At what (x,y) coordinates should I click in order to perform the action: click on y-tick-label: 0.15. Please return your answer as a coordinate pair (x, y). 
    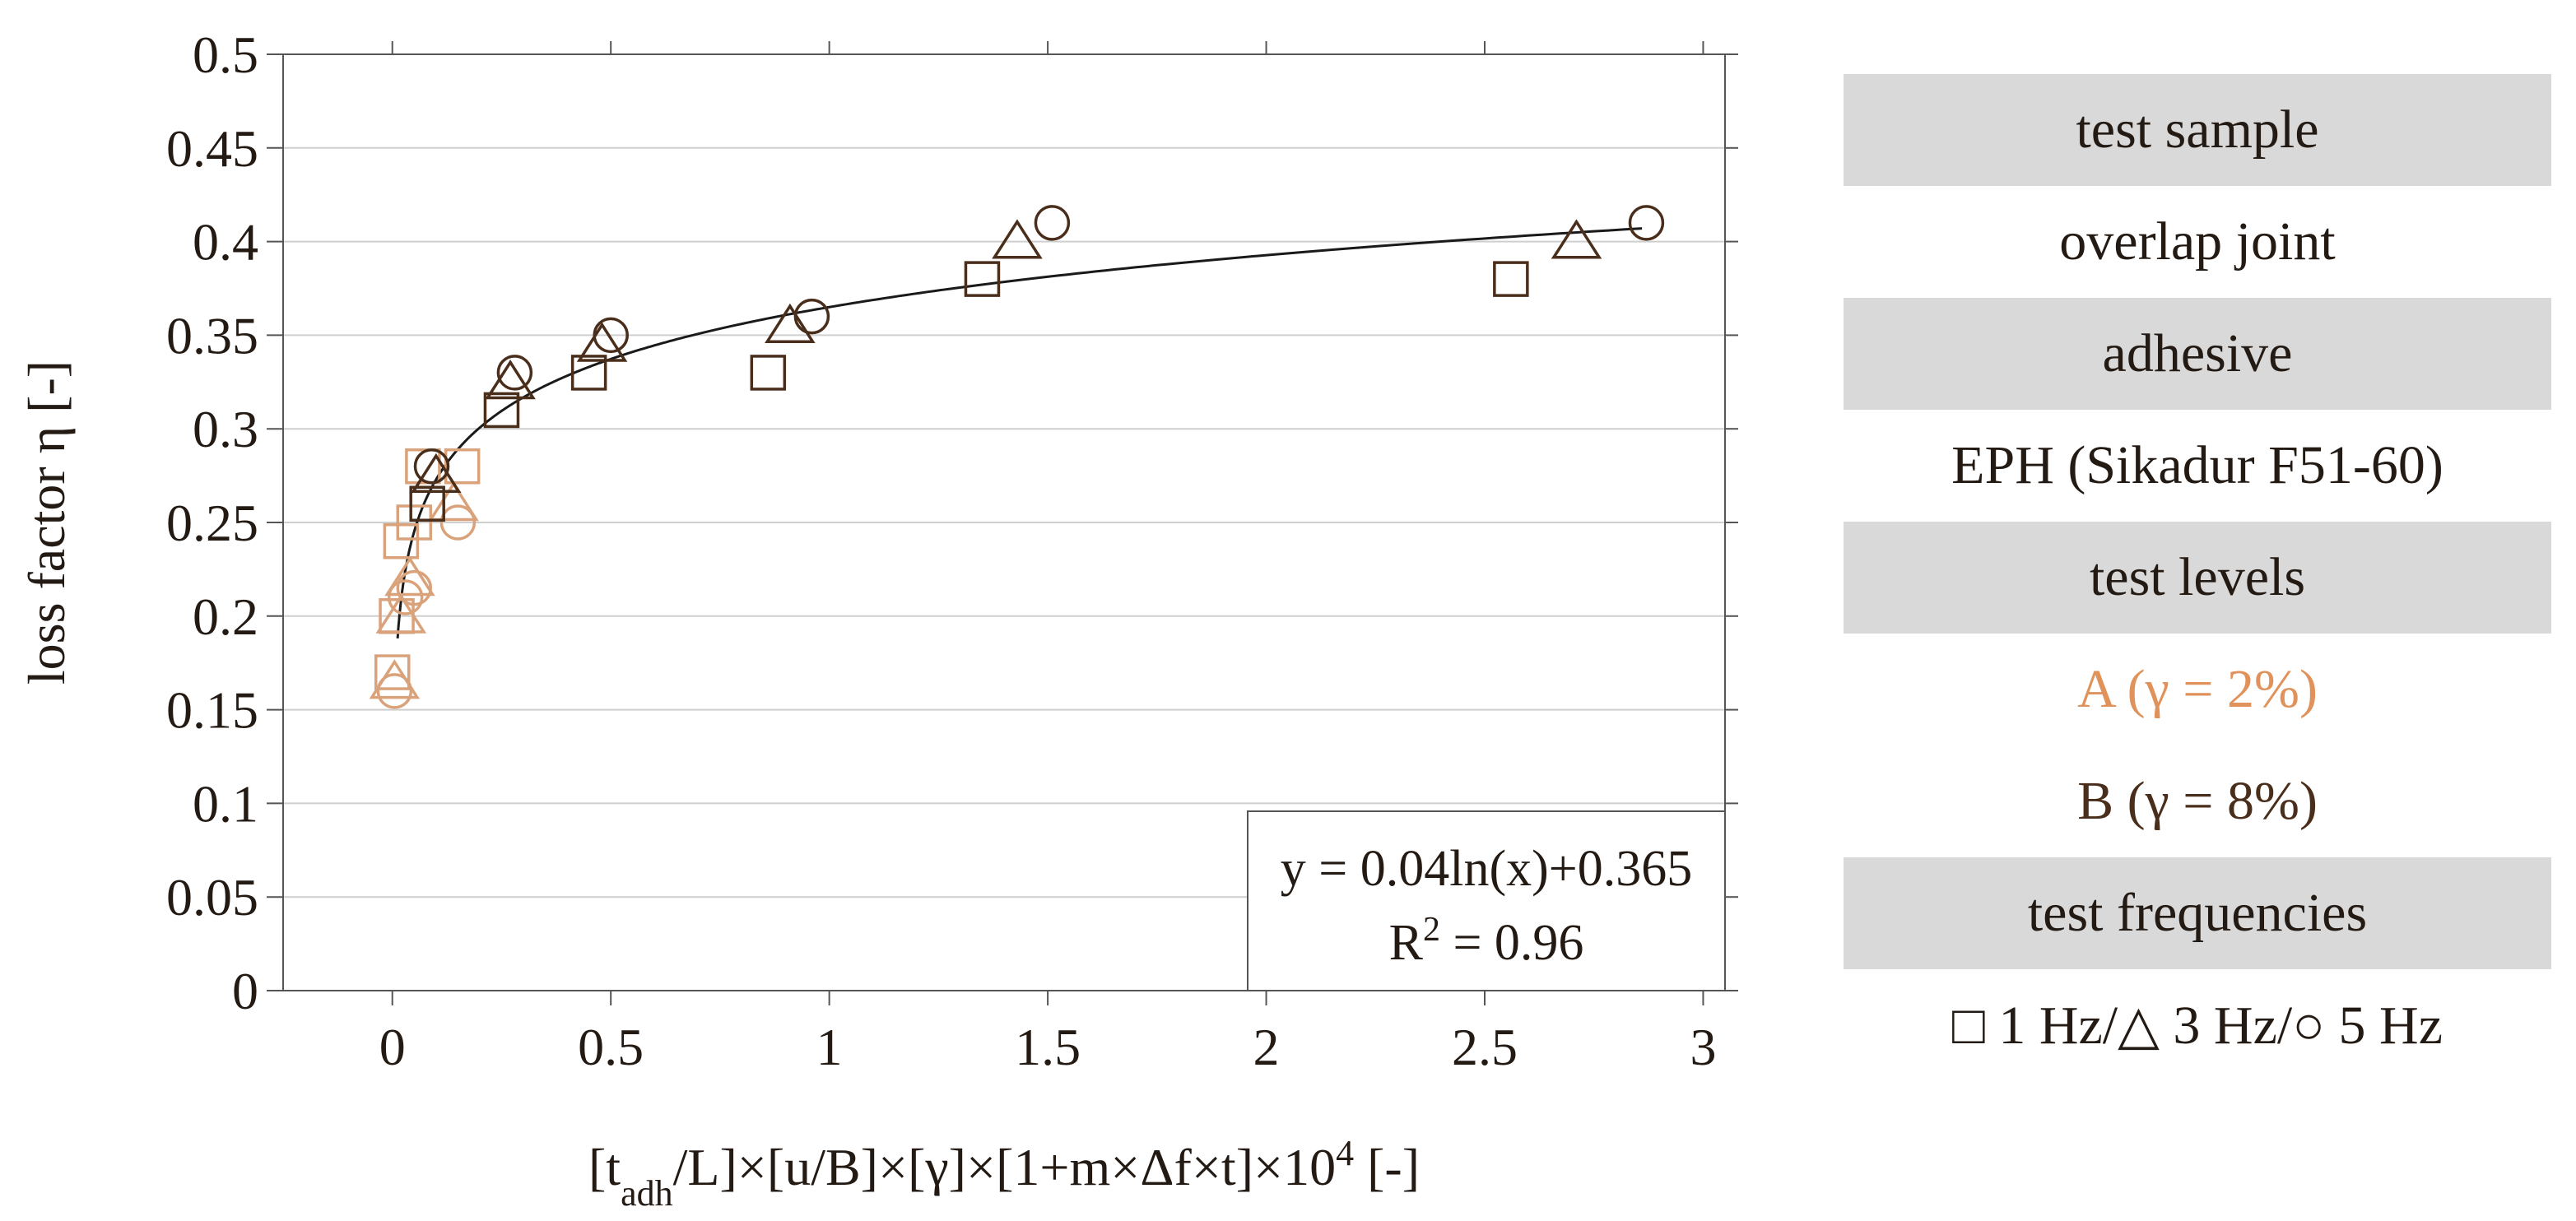
    Looking at the image, I should click on (212, 710).